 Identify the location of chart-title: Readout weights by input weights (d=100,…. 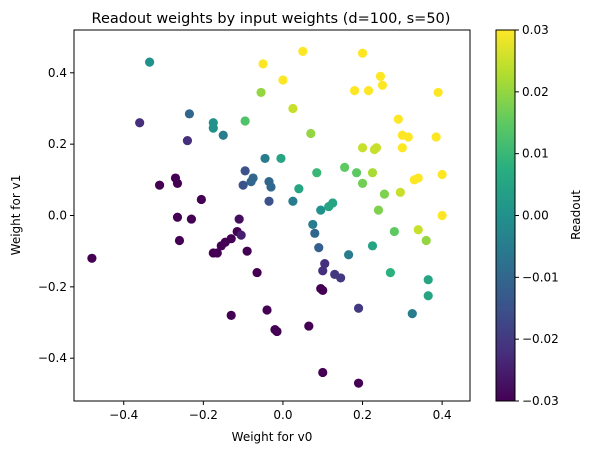
(271, 19).